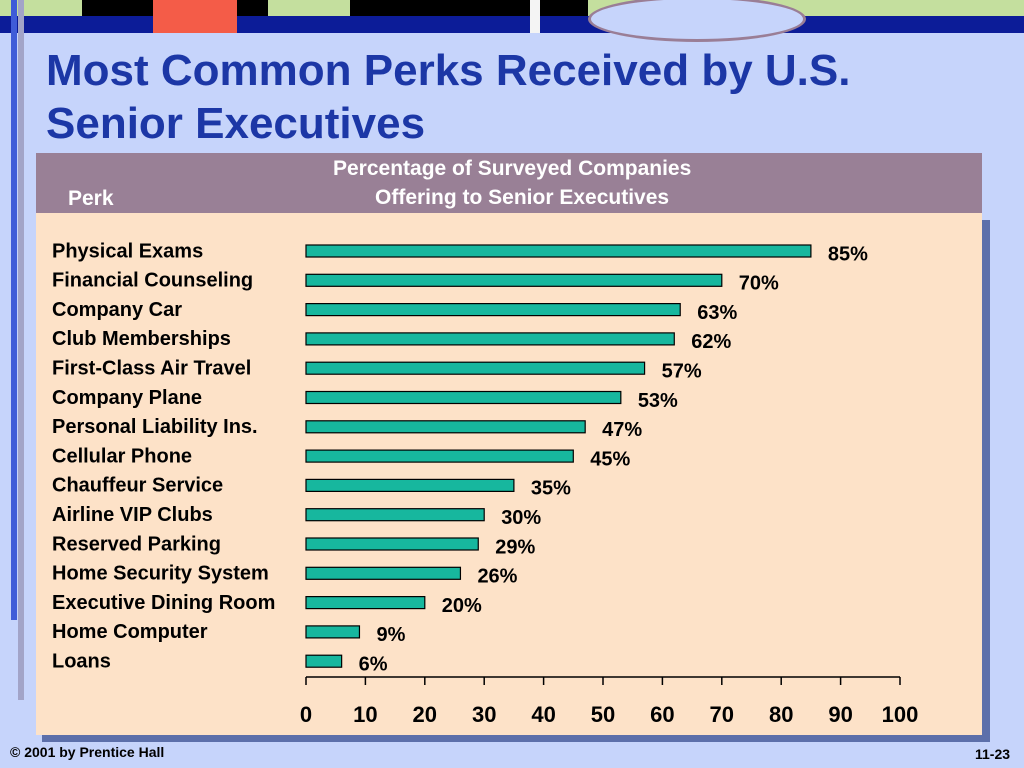  What do you see at coordinates (81, 661) in the screenshot?
I see `category-label: Loans` at bounding box center [81, 661].